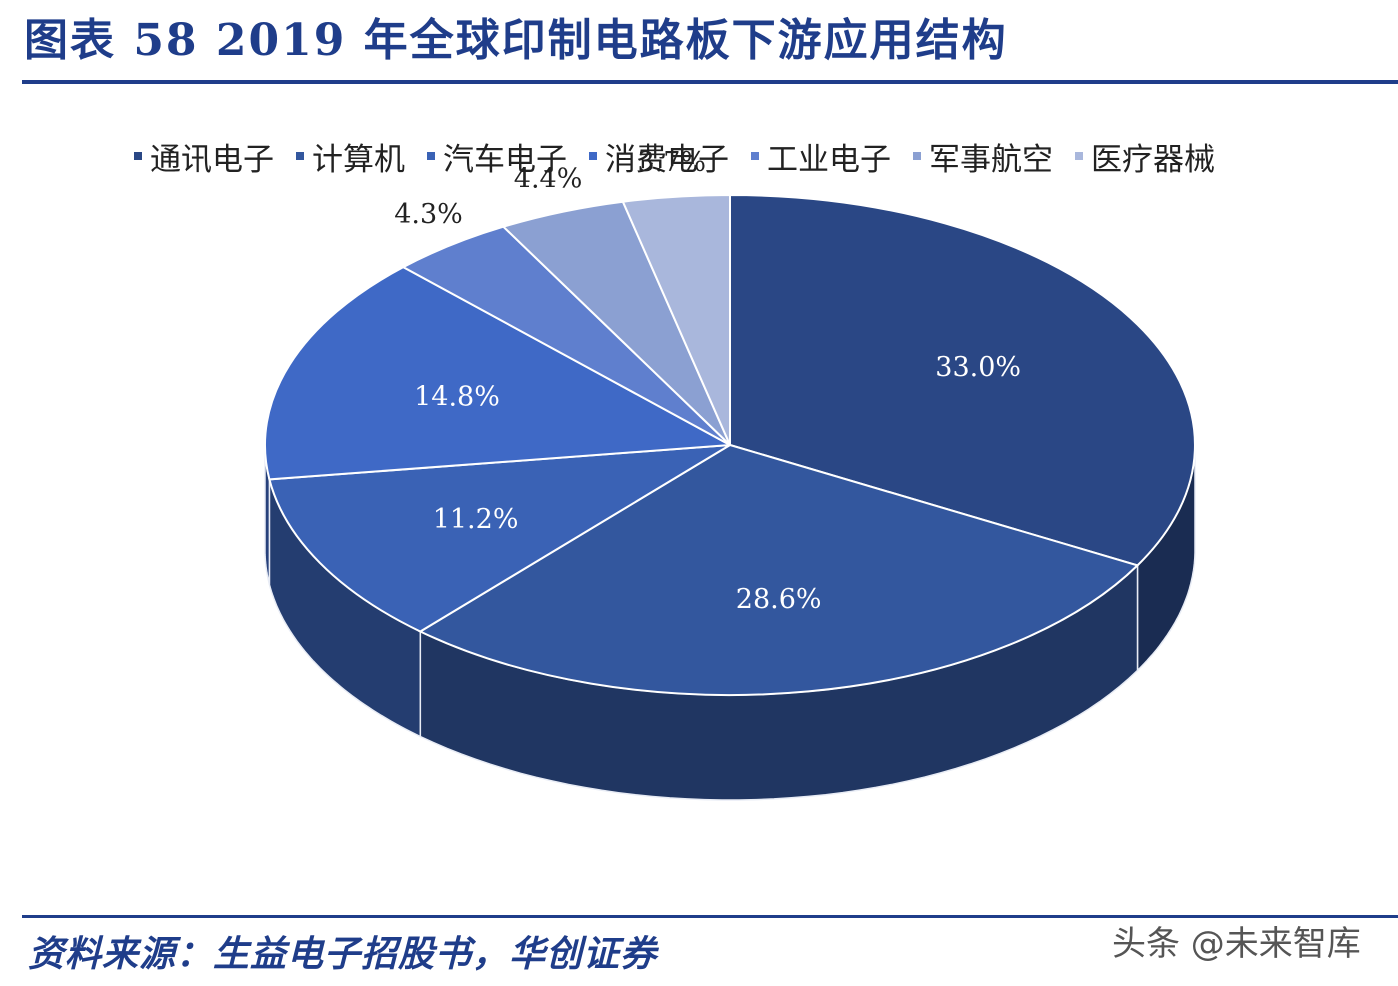 This screenshot has height=986, width=1398. Describe the element at coordinates (505, 159) in the screenshot. I see `legend-label: 汽车电子` at that location.